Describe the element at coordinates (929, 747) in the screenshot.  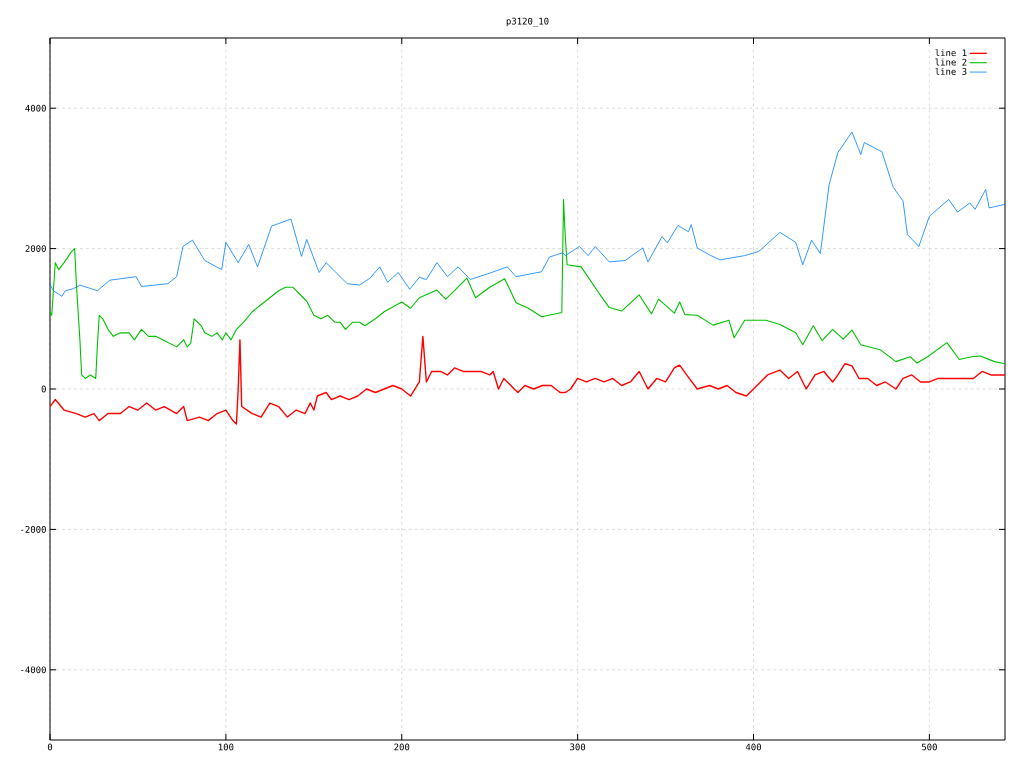
I see `x-tick-label: 500` at that location.